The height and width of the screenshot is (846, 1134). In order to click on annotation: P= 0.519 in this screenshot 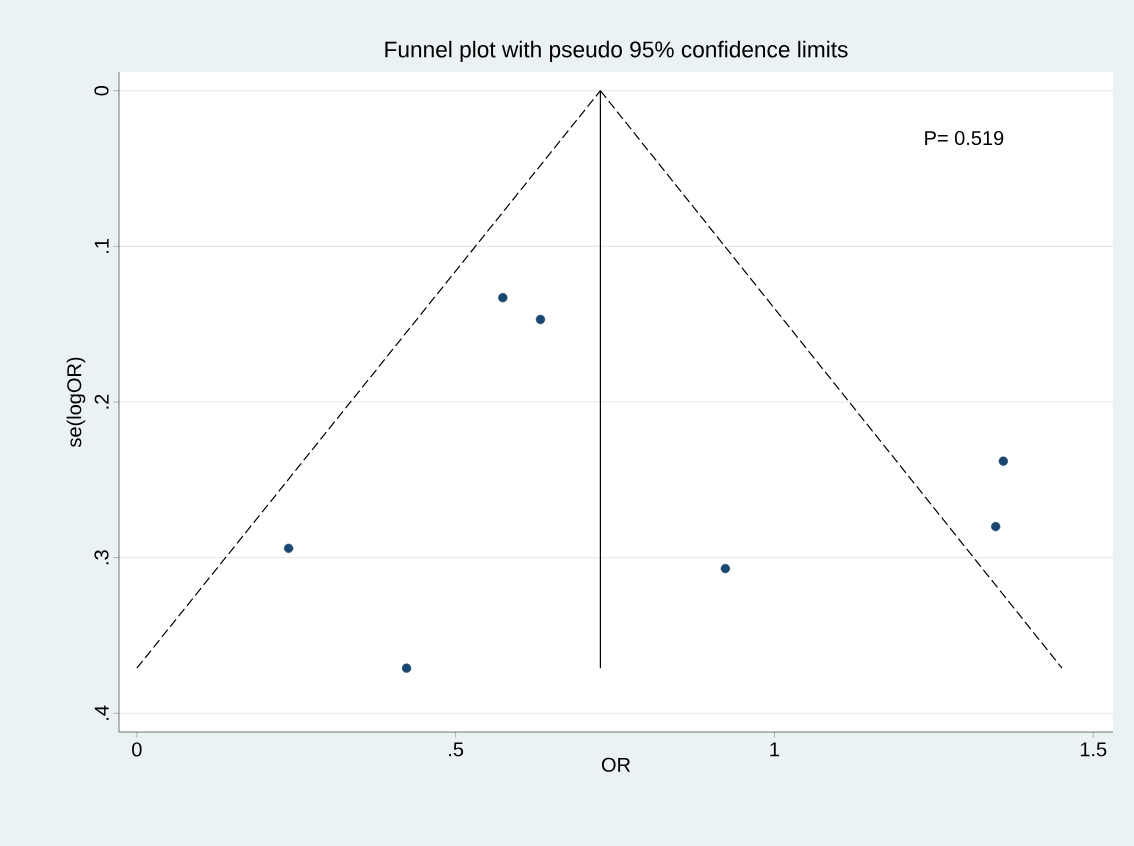, I will do `click(964, 138)`.